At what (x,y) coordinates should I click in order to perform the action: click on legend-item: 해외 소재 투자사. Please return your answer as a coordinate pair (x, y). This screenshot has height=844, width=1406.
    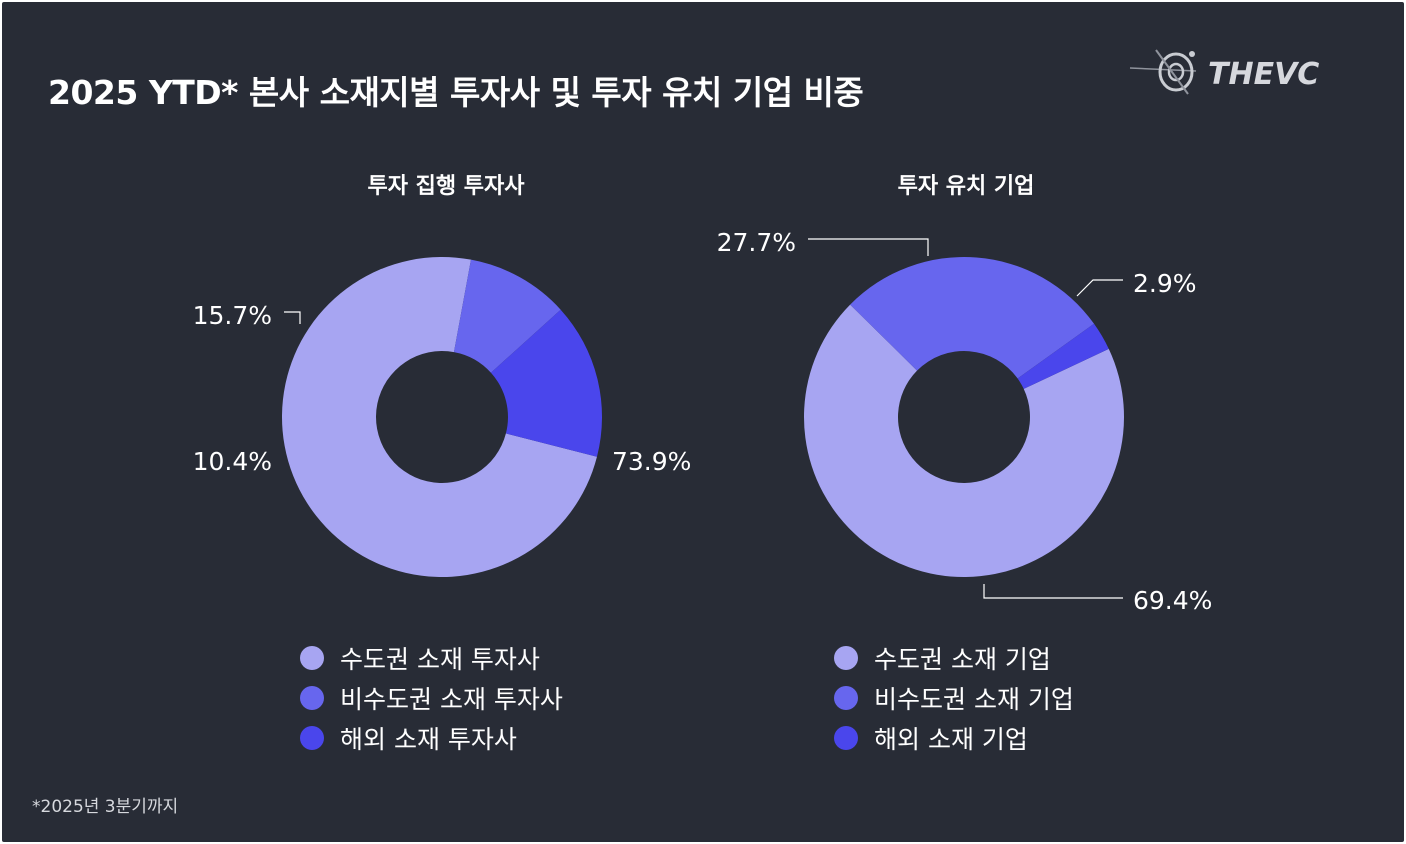
    Looking at the image, I should click on (431, 738).